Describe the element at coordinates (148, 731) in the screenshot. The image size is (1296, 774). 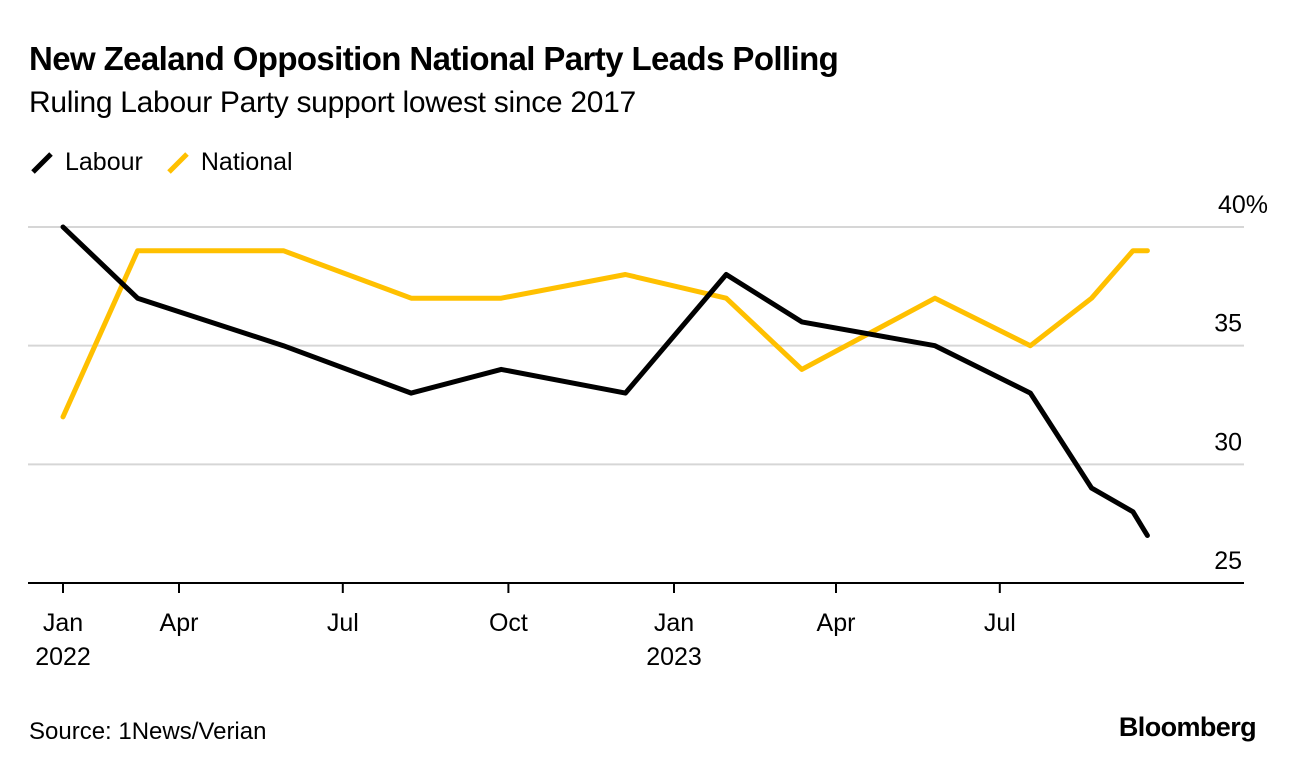
I see `source-note: Source: 1News/Verian` at that location.